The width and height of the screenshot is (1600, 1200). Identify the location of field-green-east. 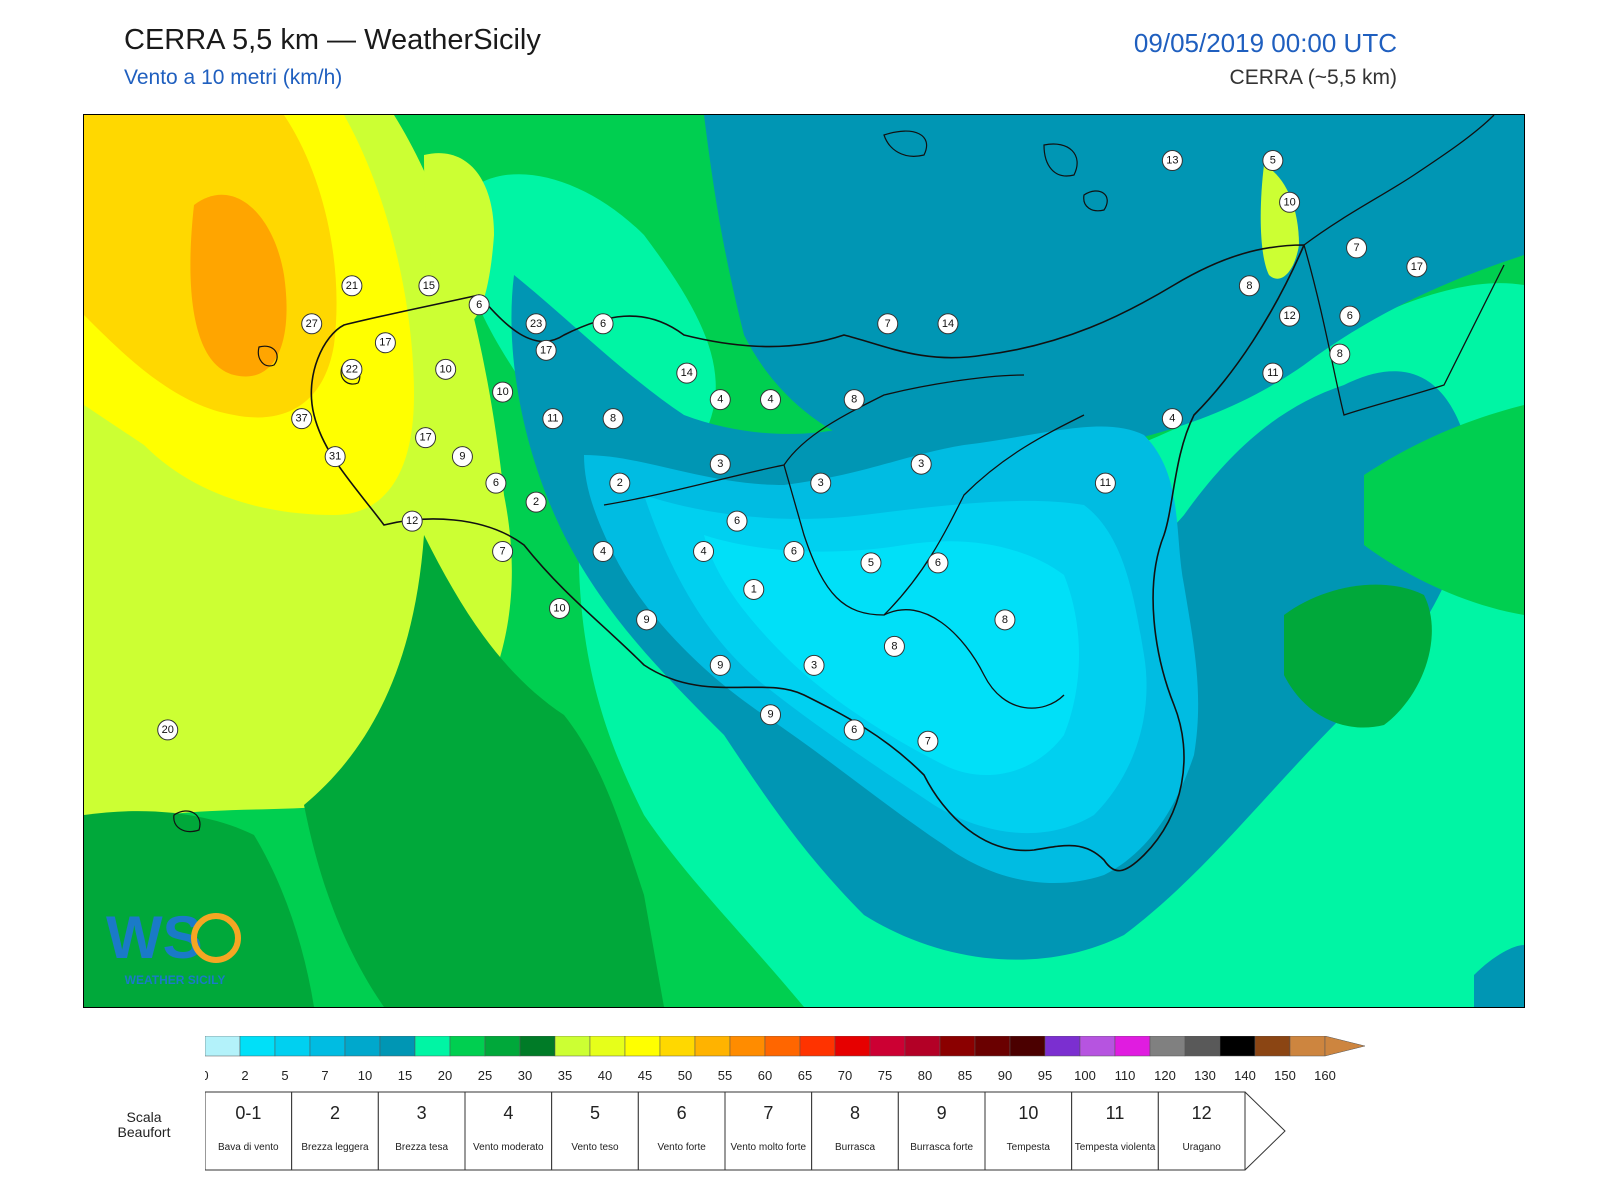
(1444, 510).